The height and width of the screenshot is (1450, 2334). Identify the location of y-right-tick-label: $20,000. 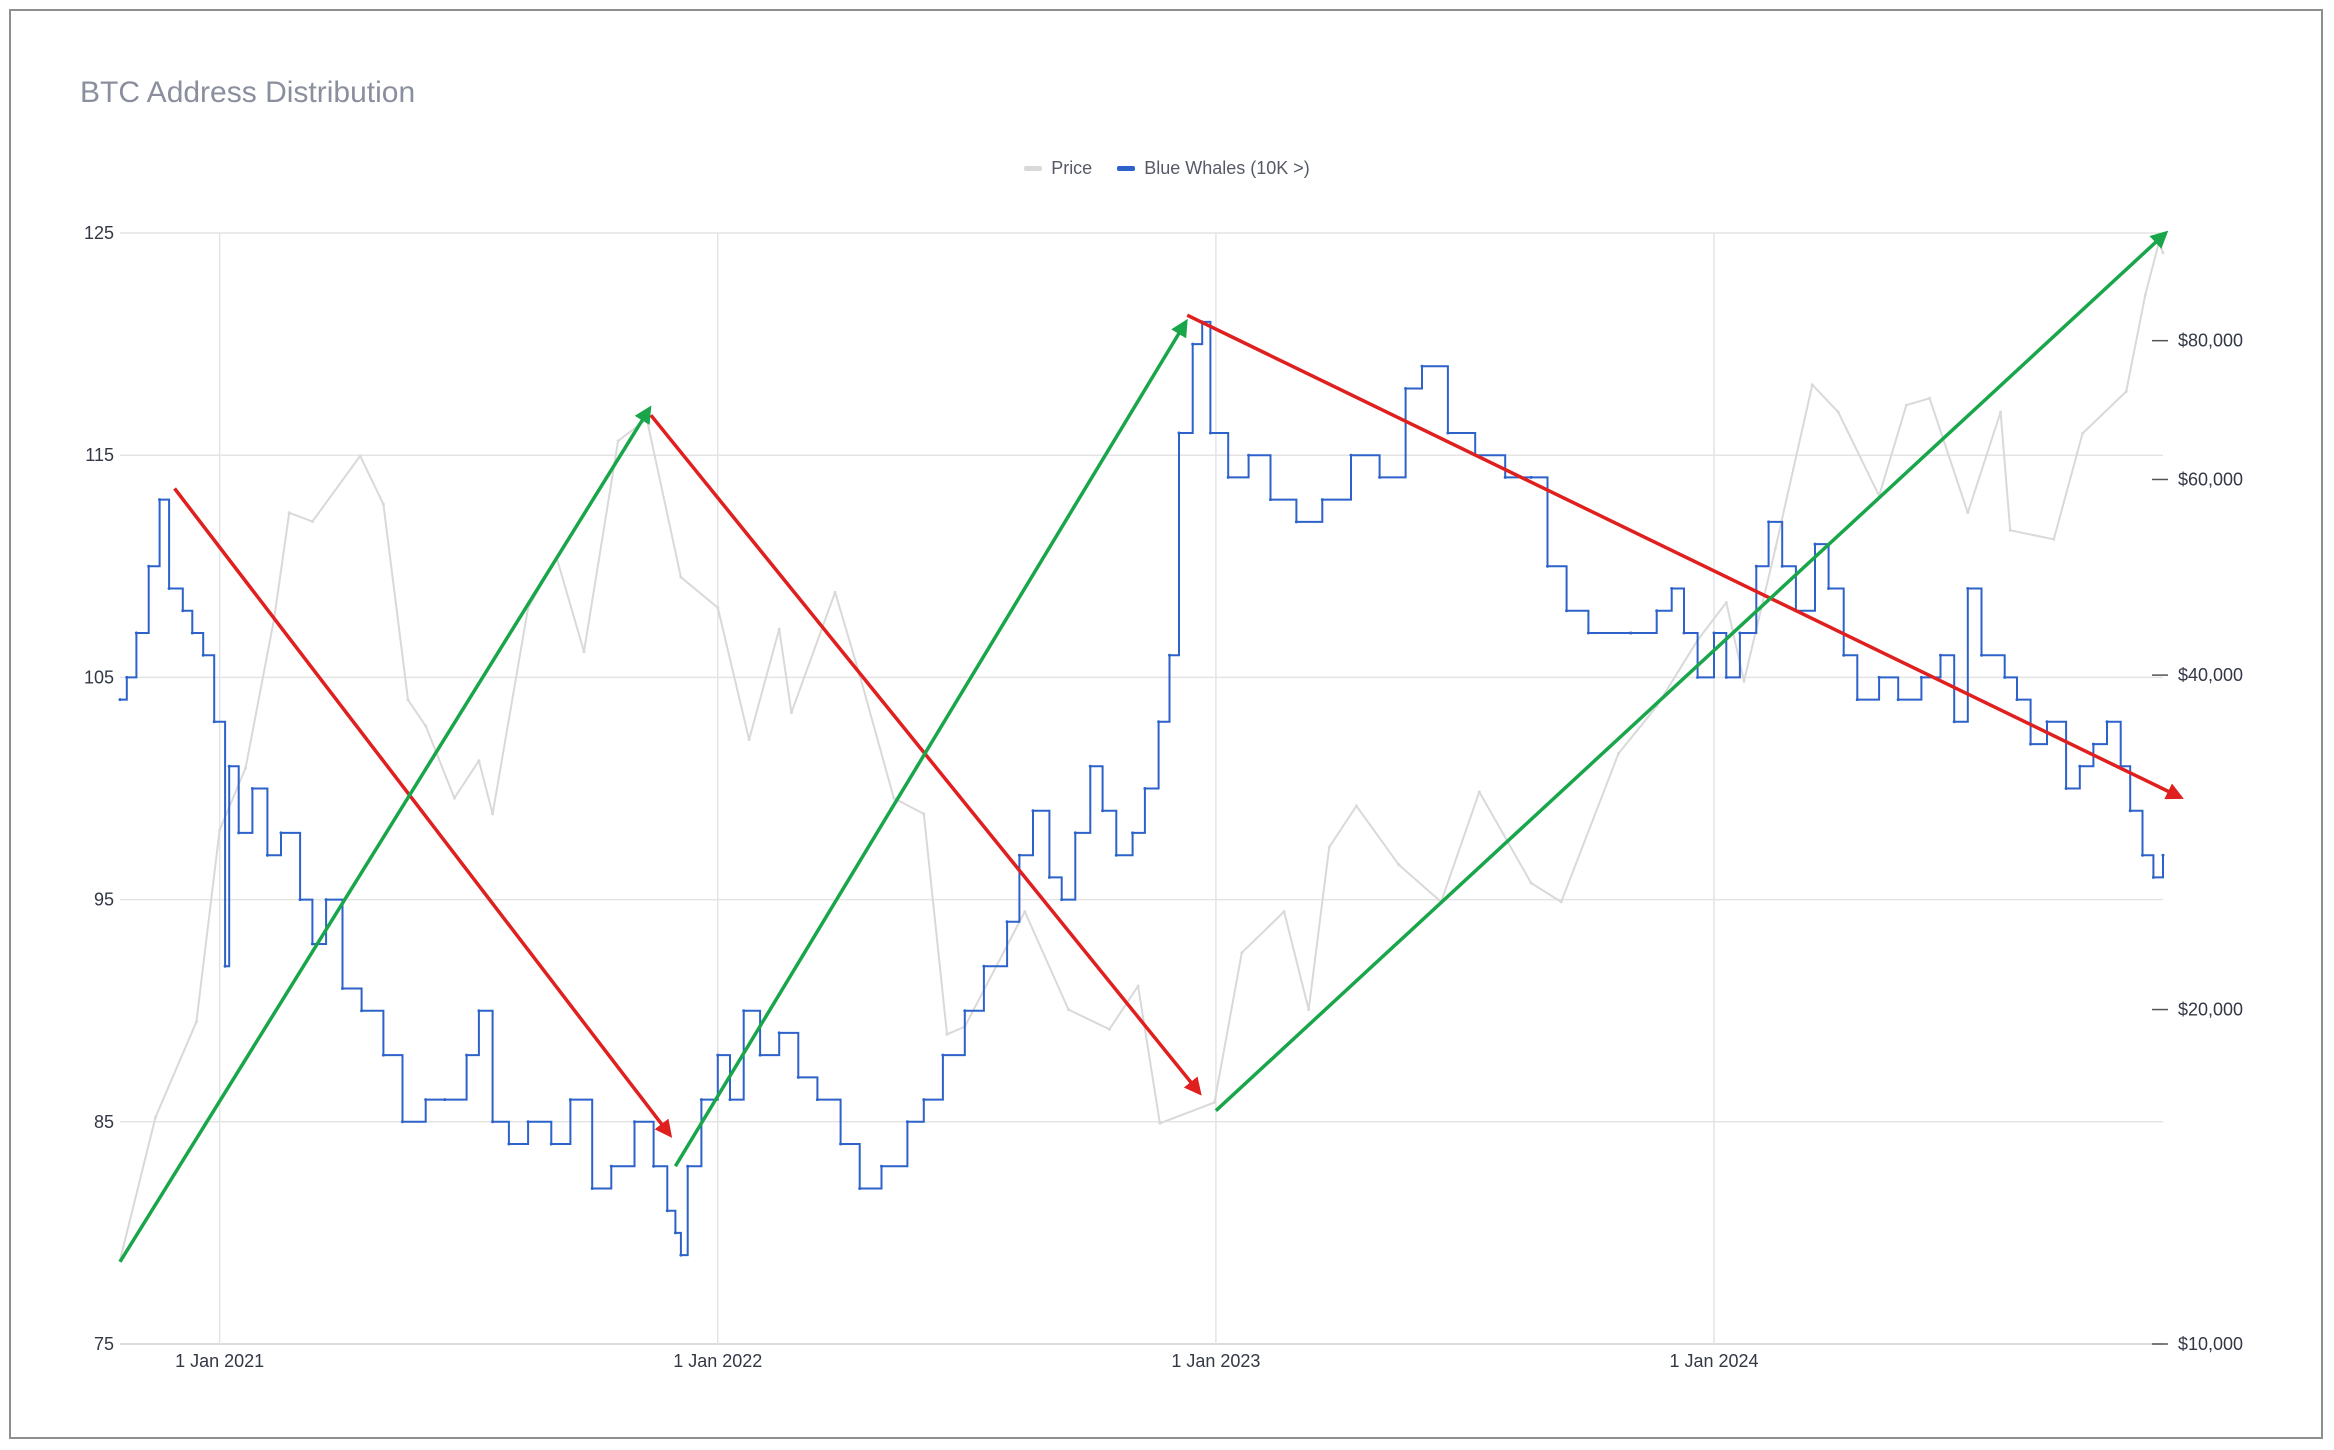
(2210, 1010).